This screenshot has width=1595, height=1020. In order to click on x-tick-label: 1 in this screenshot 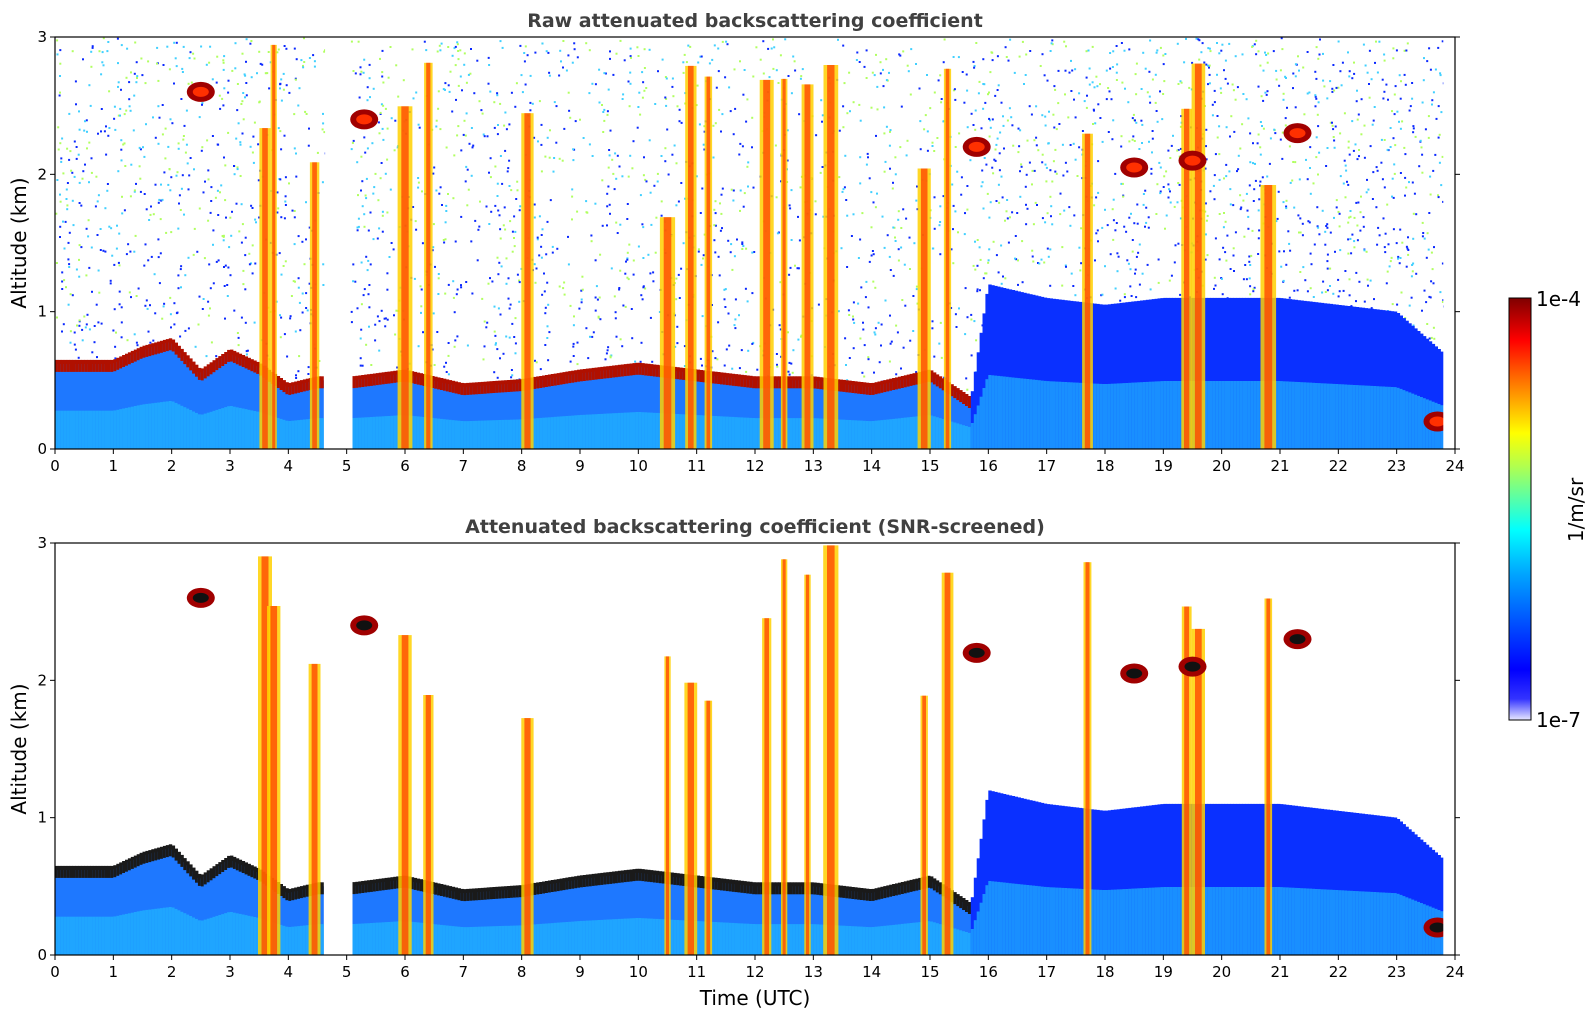, I will do `click(114, 466)`.